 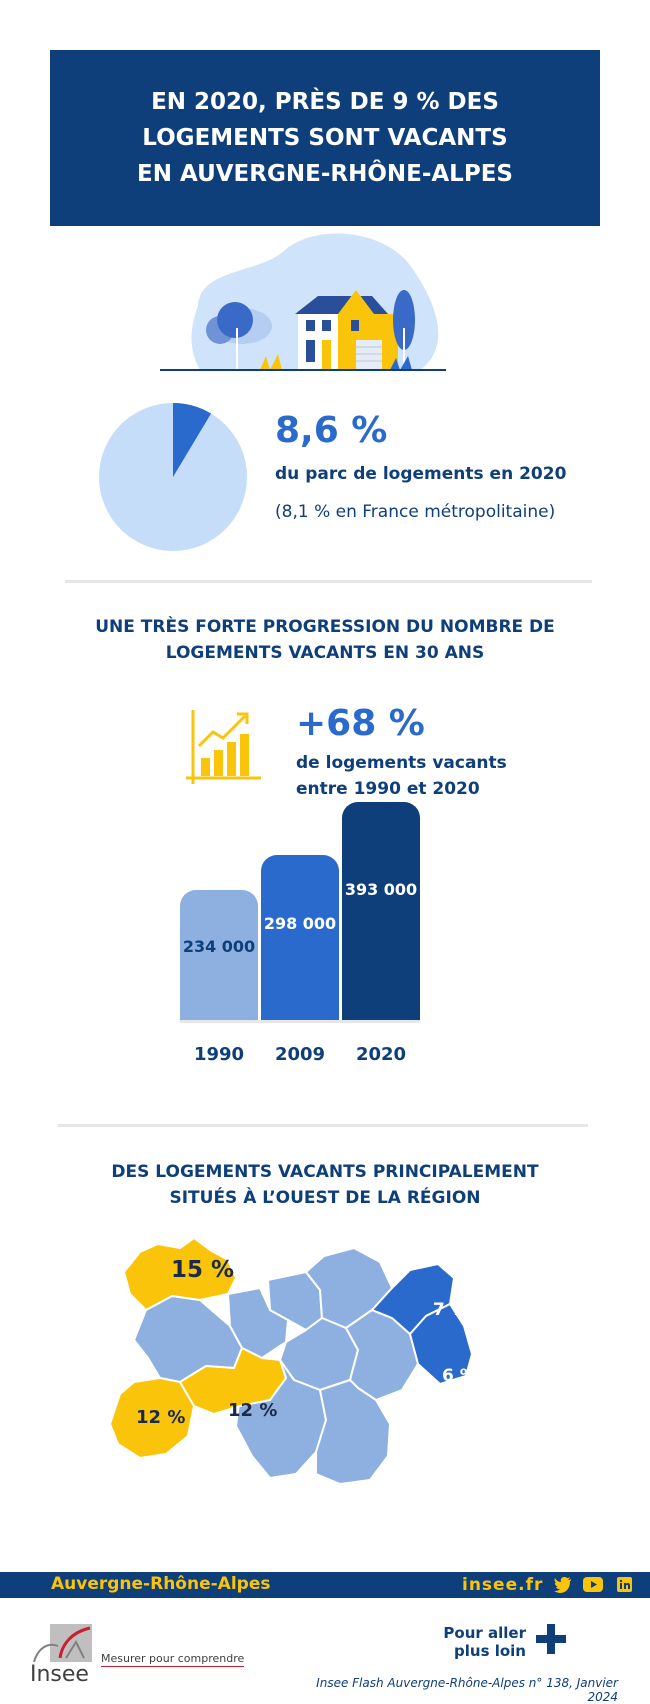 What do you see at coordinates (563, 1585) in the screenshot?
I see `twitter-icon` at bounding box center [563, 1585].